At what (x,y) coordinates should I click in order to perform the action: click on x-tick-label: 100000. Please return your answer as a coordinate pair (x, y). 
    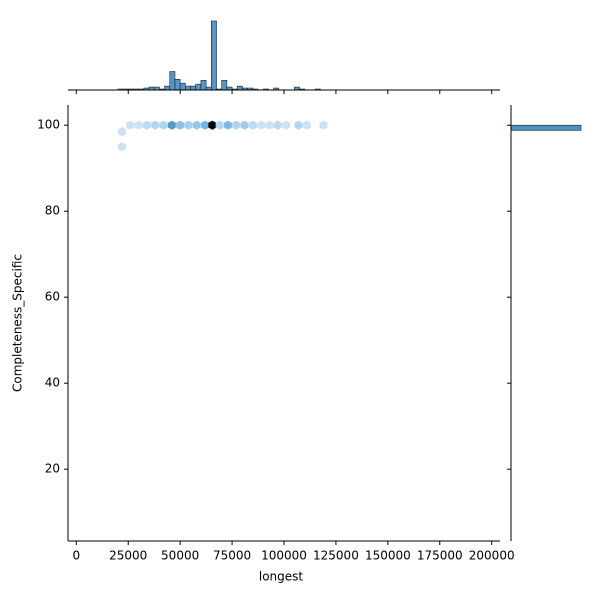
    Looking at the image, I should click on (284, 556).